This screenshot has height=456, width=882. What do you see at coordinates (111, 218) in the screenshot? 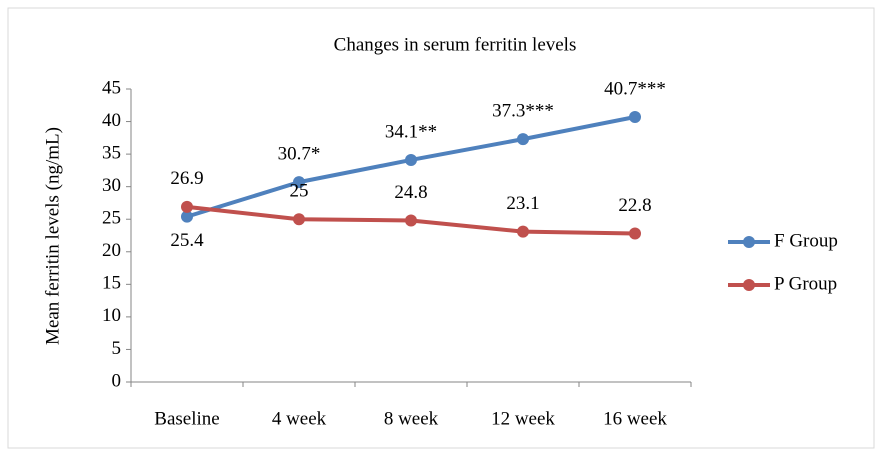
I see `y-tick-label: 25` at bounding box center [111, 218].